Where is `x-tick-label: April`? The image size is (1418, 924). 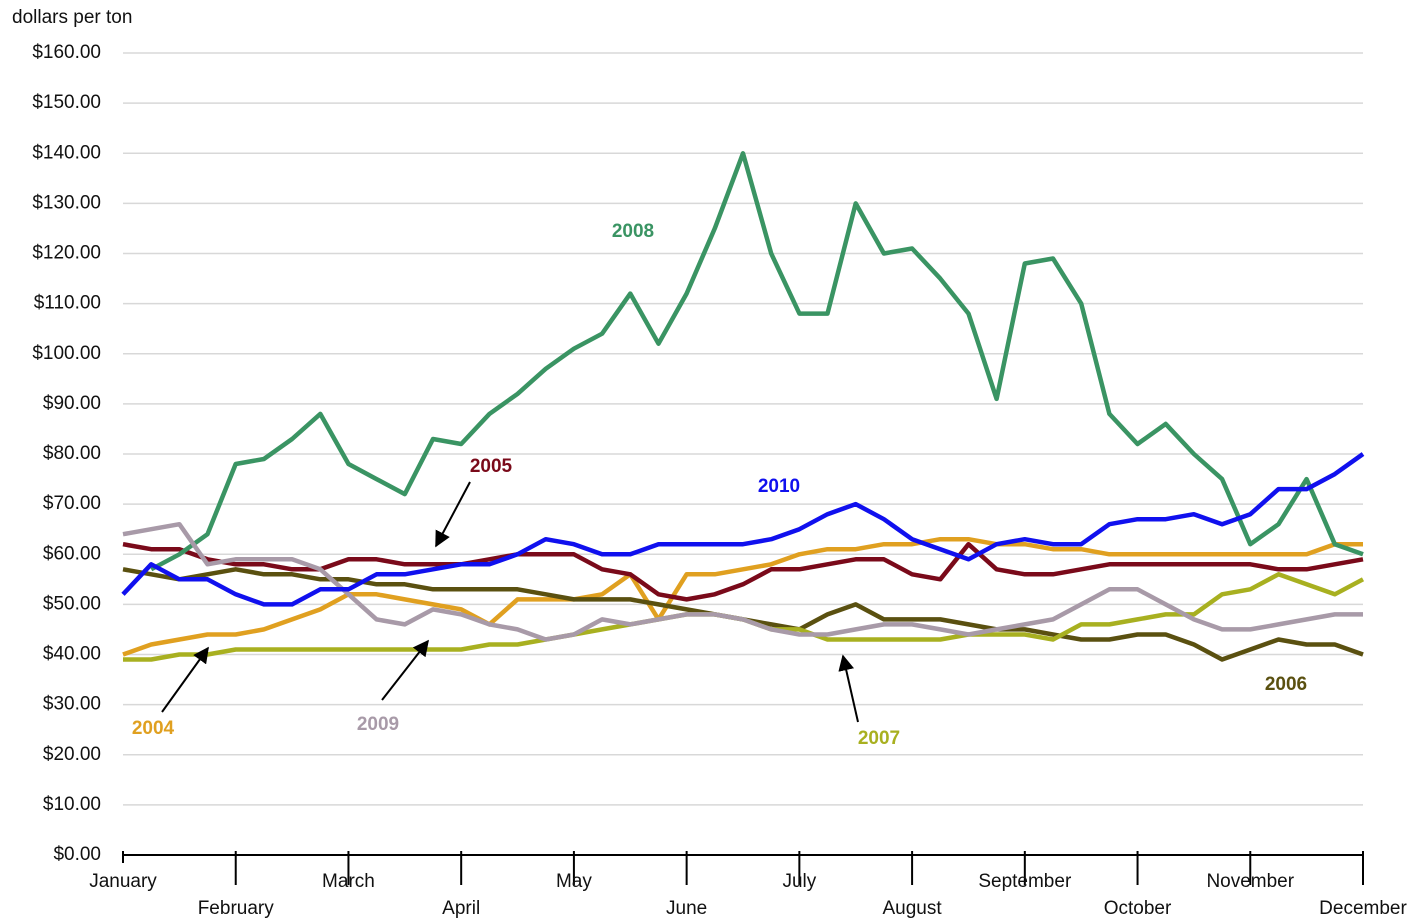 x-tick-label: April is located at coordinates (461, 908).